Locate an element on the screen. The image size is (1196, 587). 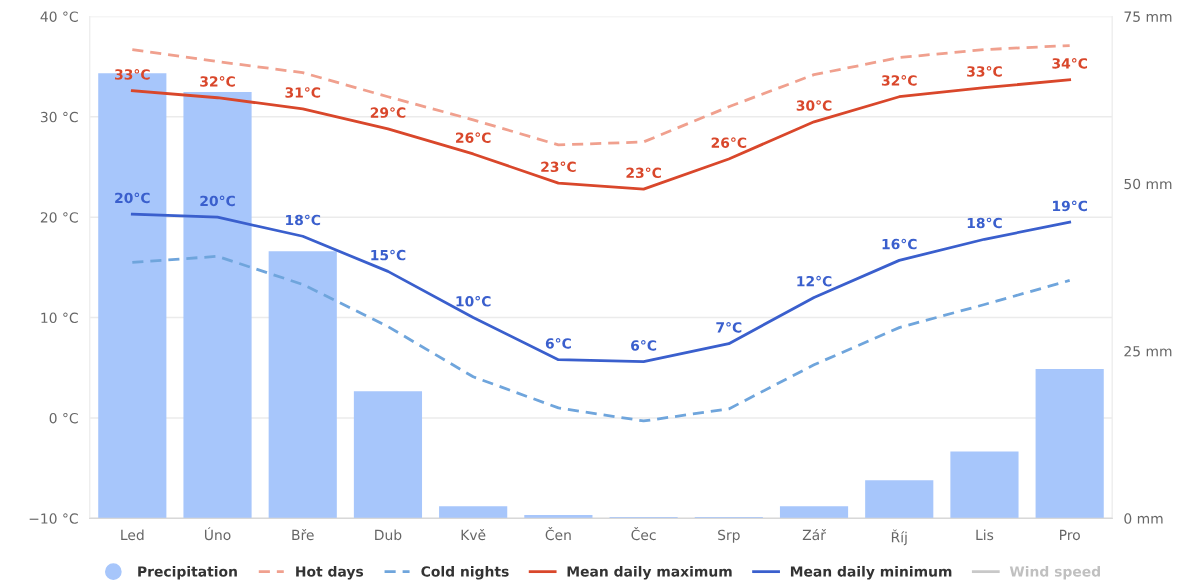
y-tick-label: 30 °C is located at coordinates (59, 117).